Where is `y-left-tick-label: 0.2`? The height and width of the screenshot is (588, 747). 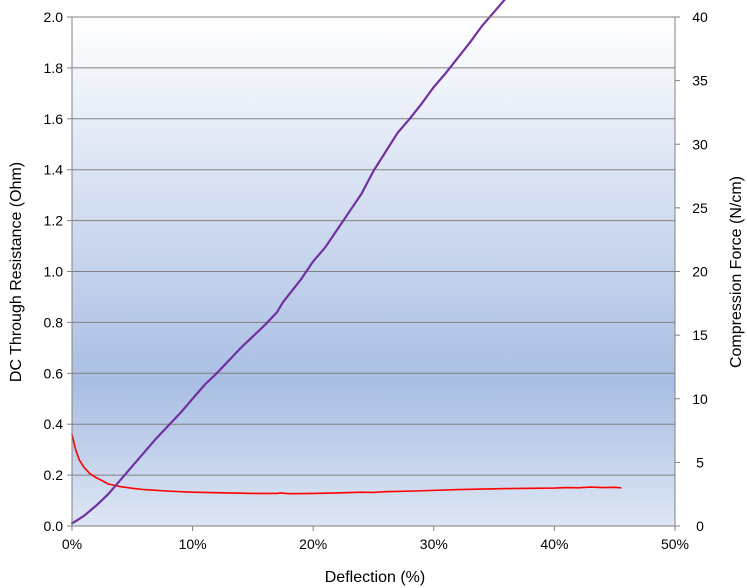 y-left-tick-label: 0.2 is located at coordinates (54, 475).